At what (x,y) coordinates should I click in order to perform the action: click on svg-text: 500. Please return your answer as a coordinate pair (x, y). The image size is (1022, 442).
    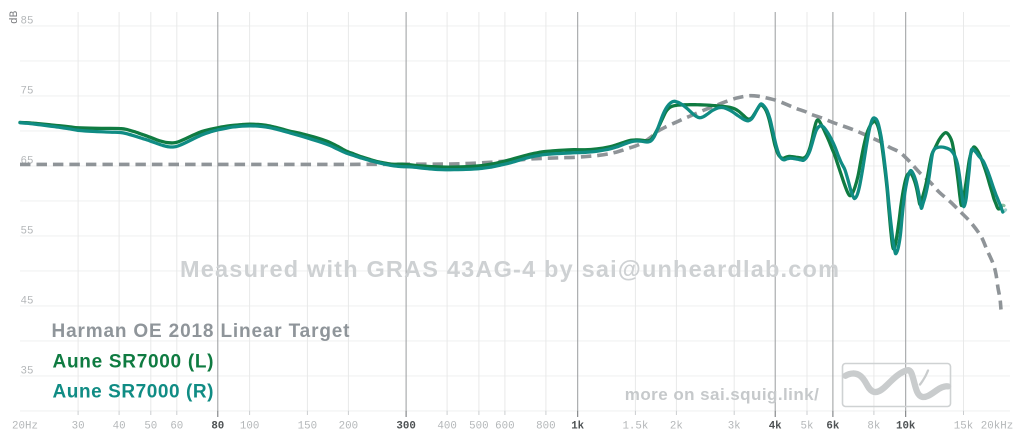
    Looking at the image, I should click on (478, 426).